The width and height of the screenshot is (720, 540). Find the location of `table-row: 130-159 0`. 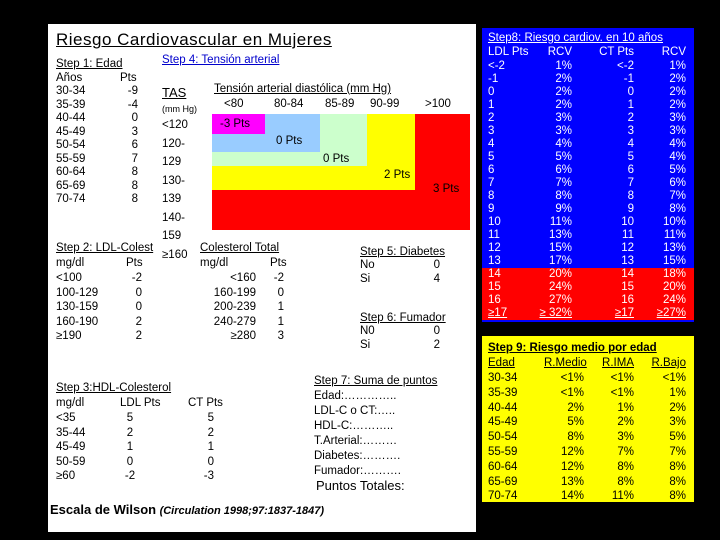

table-row: 130-159 0 is located at coordinates (106, 307).